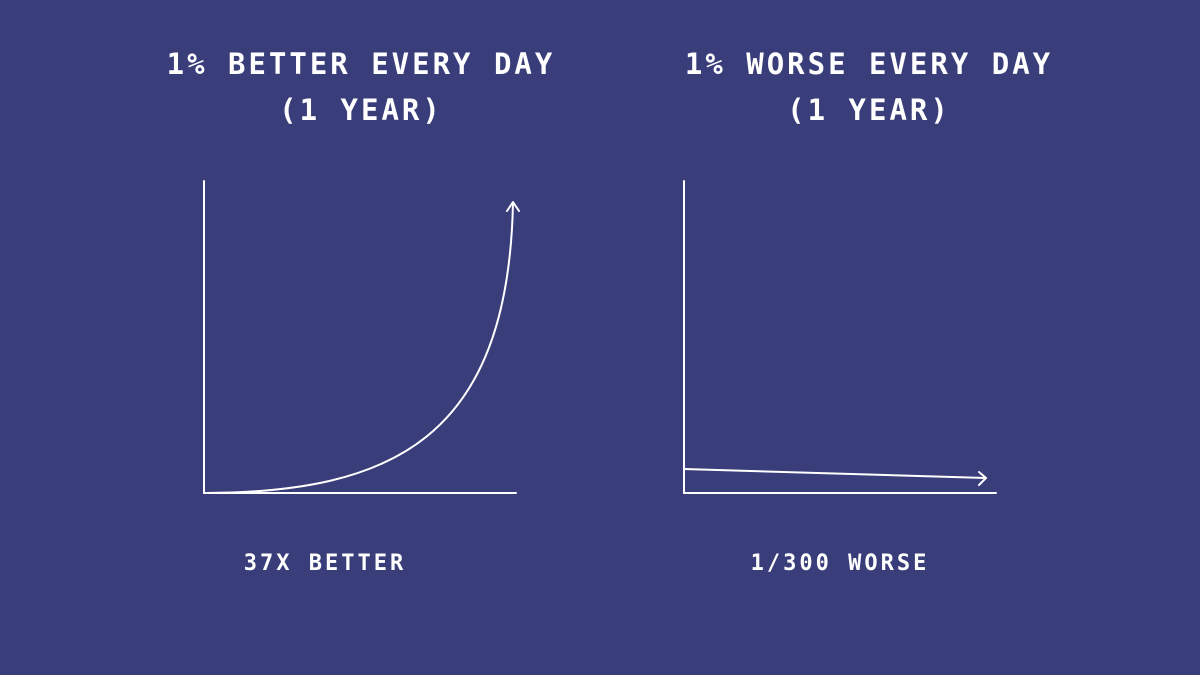 The width and height of the screenshot is (1200, 675). Describe the element at coordinates (361, 64) in the screenshot. I see `panel-title: 1% BETTER EVERY DAY` at that location.